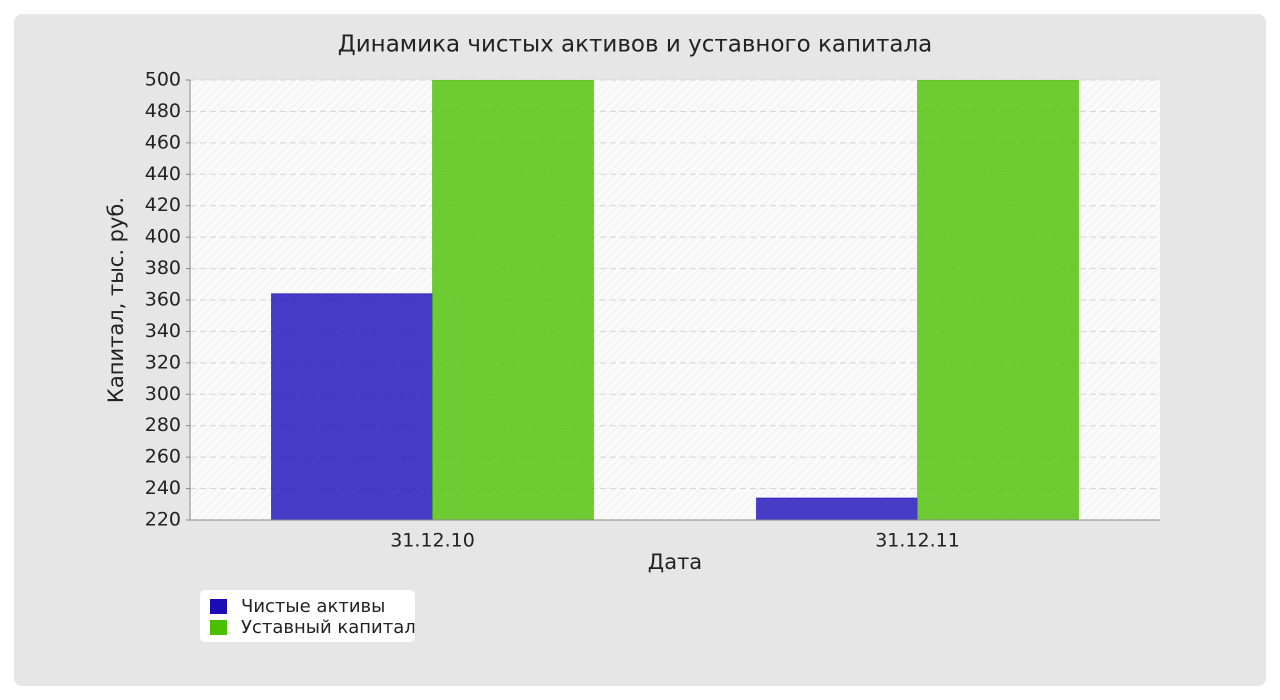  I want to click on y-tick-label: 340, so click(163, 331).